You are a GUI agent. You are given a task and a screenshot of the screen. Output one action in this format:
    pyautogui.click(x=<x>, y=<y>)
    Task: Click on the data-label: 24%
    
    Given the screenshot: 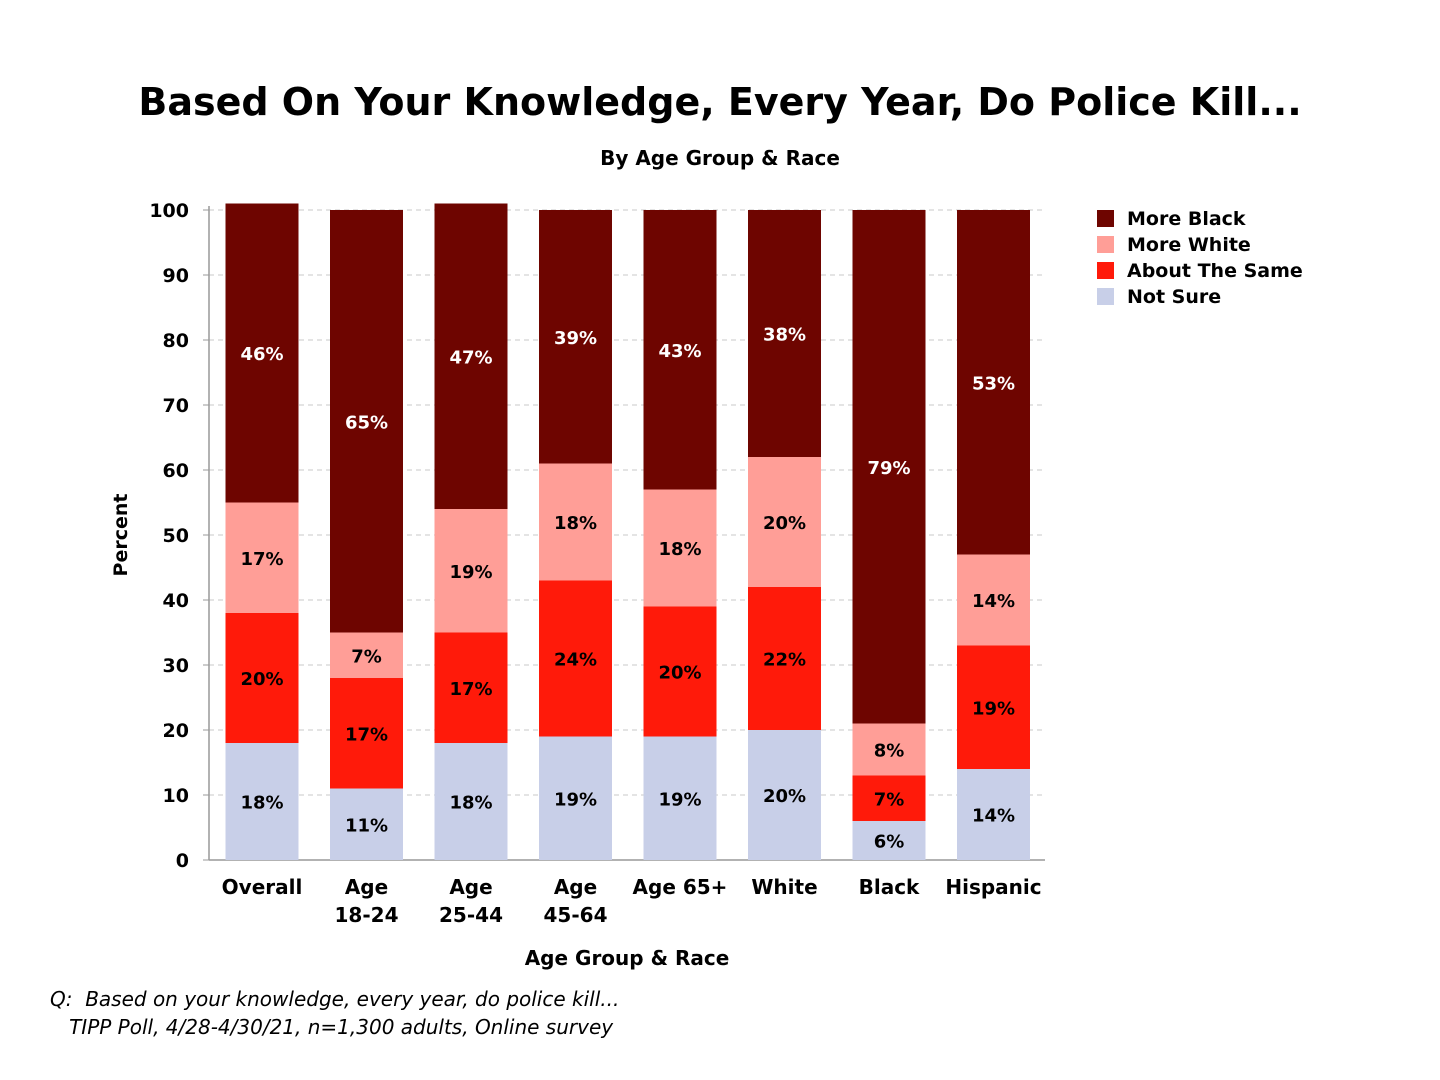 What is the action you would take?
    pyautogui.click(x=575, y=660)
    